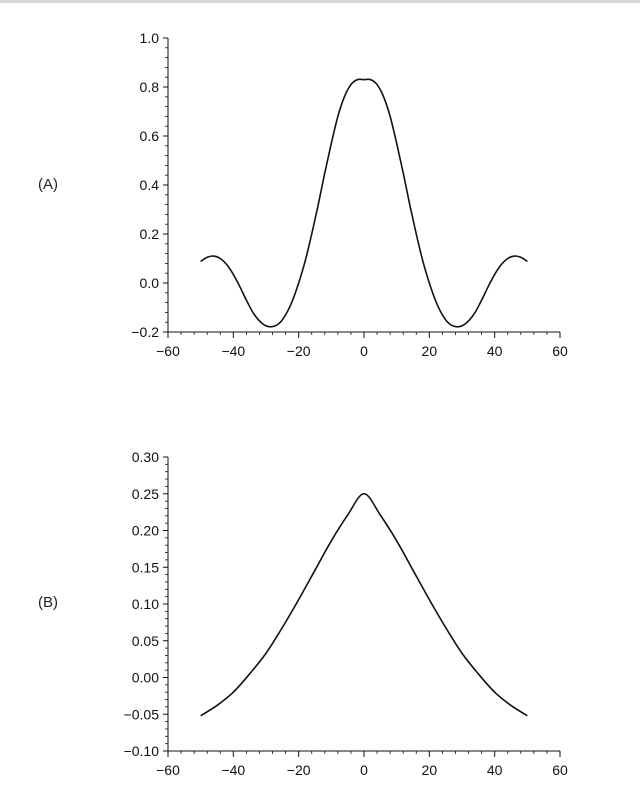  What do you see at coordinates (150, 283) in the screenshot?
I see `y-tick-label: 0.0` at bounding box center [150, 283].